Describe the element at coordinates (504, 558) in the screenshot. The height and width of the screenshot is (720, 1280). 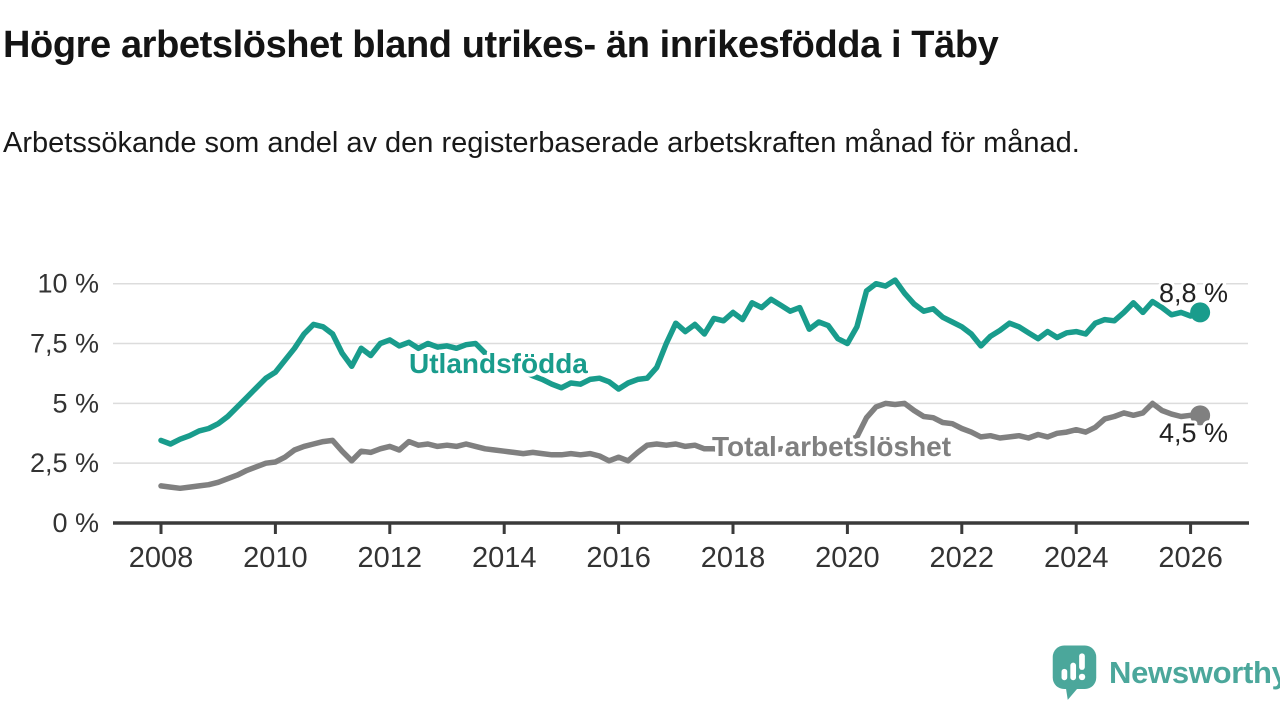
I see `x-tick-label: 2014` at that location.